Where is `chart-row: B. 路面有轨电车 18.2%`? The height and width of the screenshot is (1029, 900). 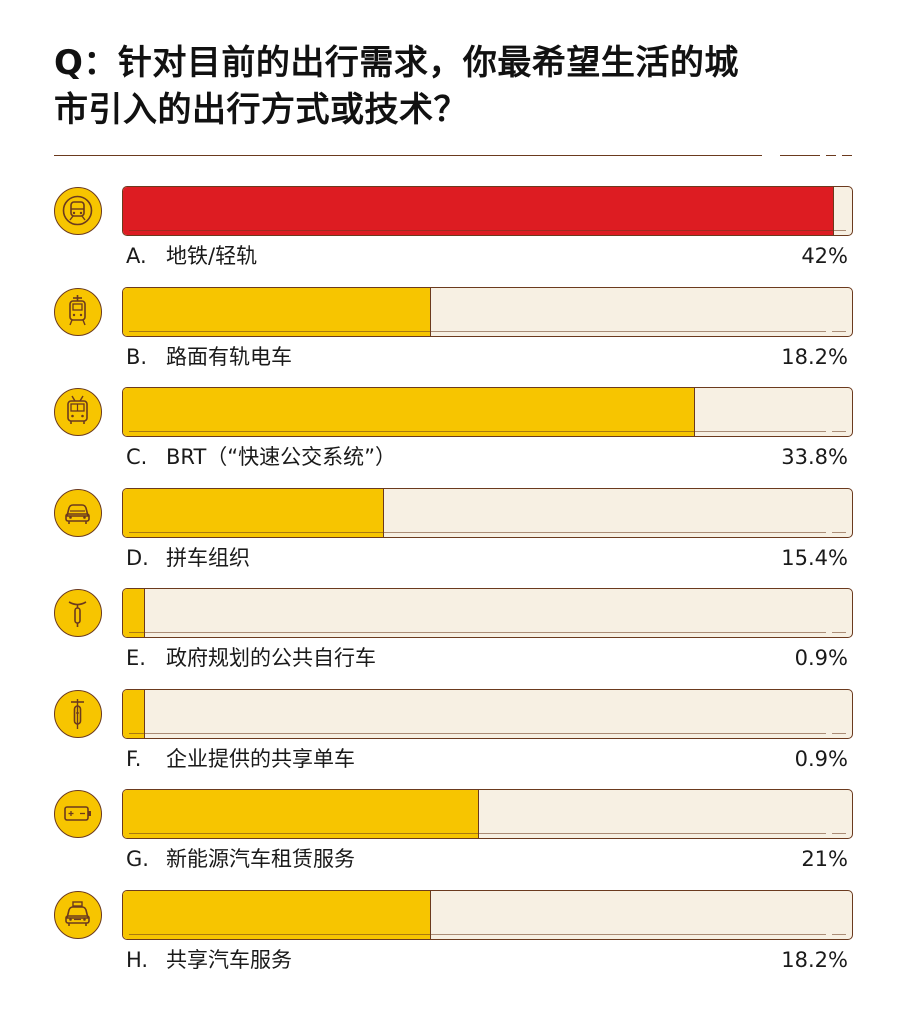
chart-row: B. 路面有轨电车 18.2% is located at coordinates (450, 336).